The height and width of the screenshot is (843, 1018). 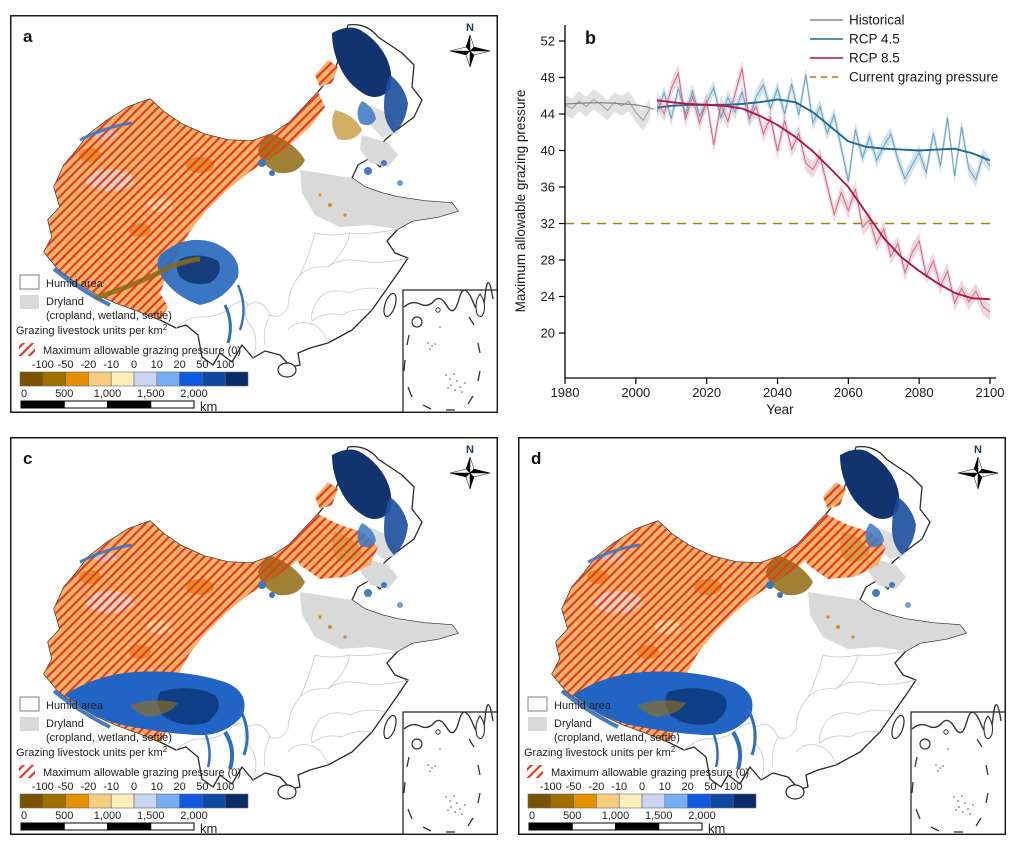 I want to click on legend-label: Current grazing pressure, so click(x=923, y=77).